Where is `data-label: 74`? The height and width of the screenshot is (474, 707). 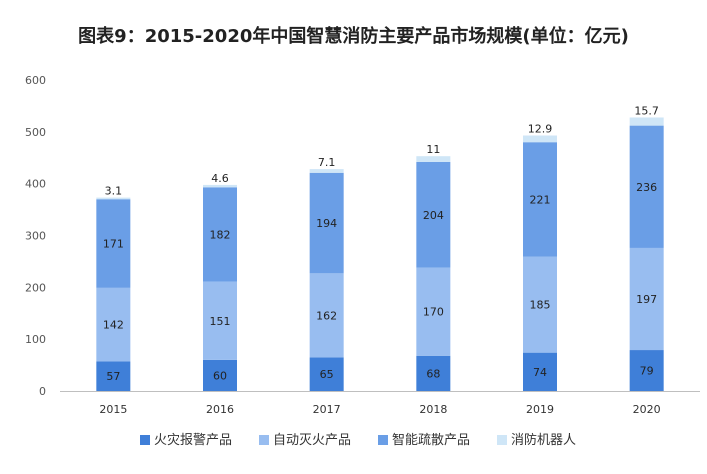 data-label: 74 is located at coordinates (540, 372).